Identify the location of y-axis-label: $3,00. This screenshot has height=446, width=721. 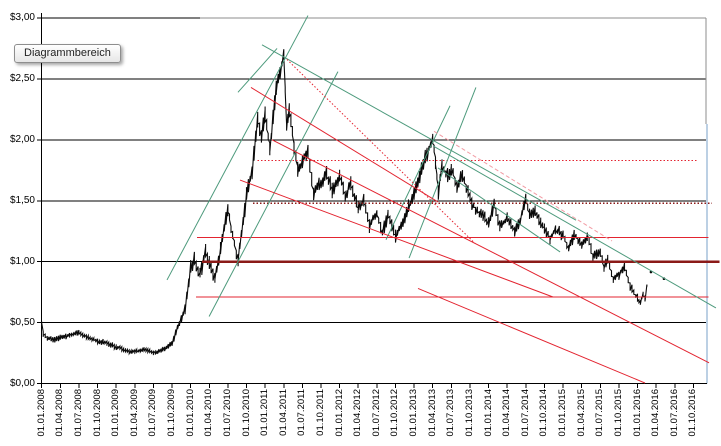
(22, 17).